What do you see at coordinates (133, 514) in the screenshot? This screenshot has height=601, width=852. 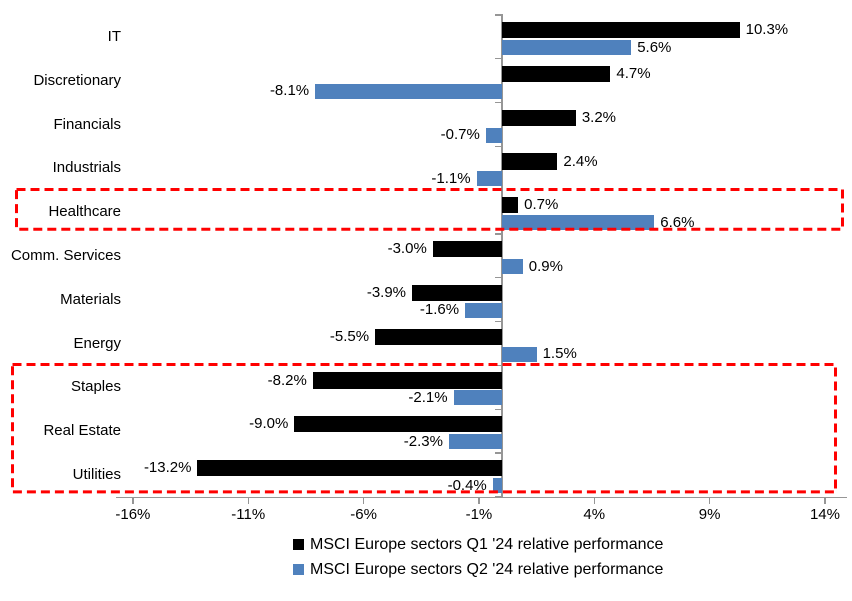 I see `x-axis-tick-label-16: -16%` at bounding box center [133, 514].